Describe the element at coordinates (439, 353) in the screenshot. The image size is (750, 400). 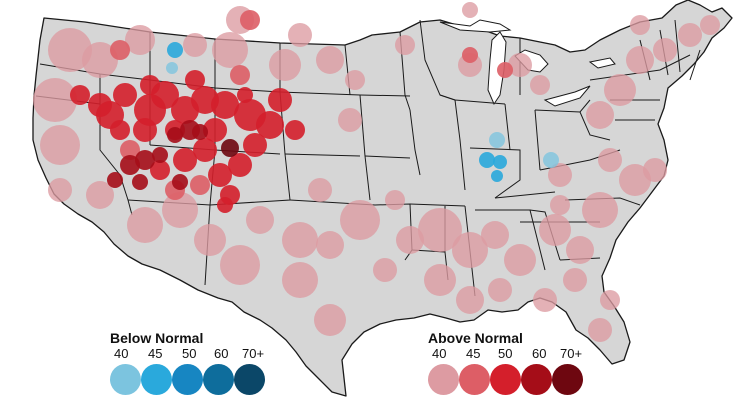
I see `legend-label: 40` at that location.